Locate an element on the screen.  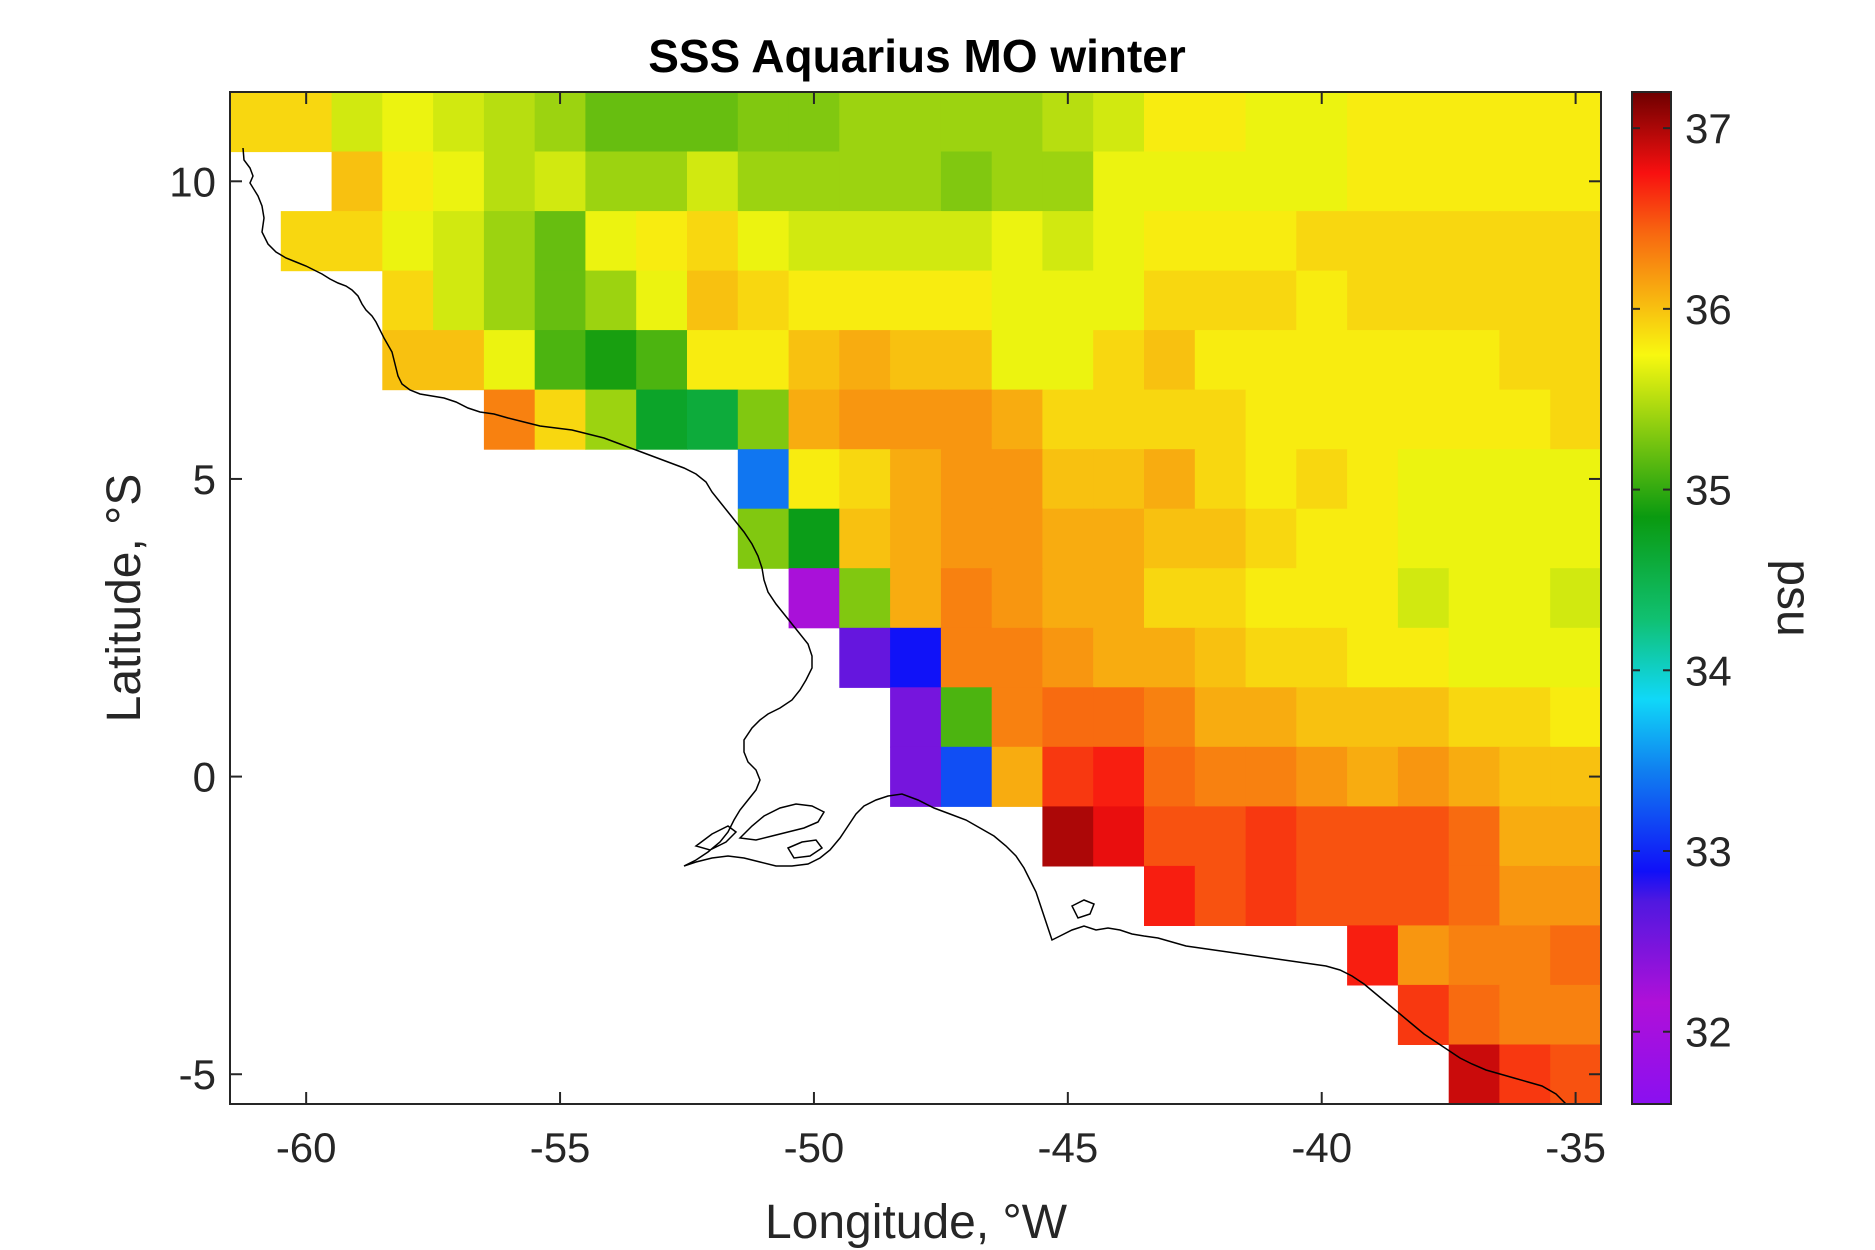
chart-title: SSS Aquarius MO winter is located at coordinates (917, 56).